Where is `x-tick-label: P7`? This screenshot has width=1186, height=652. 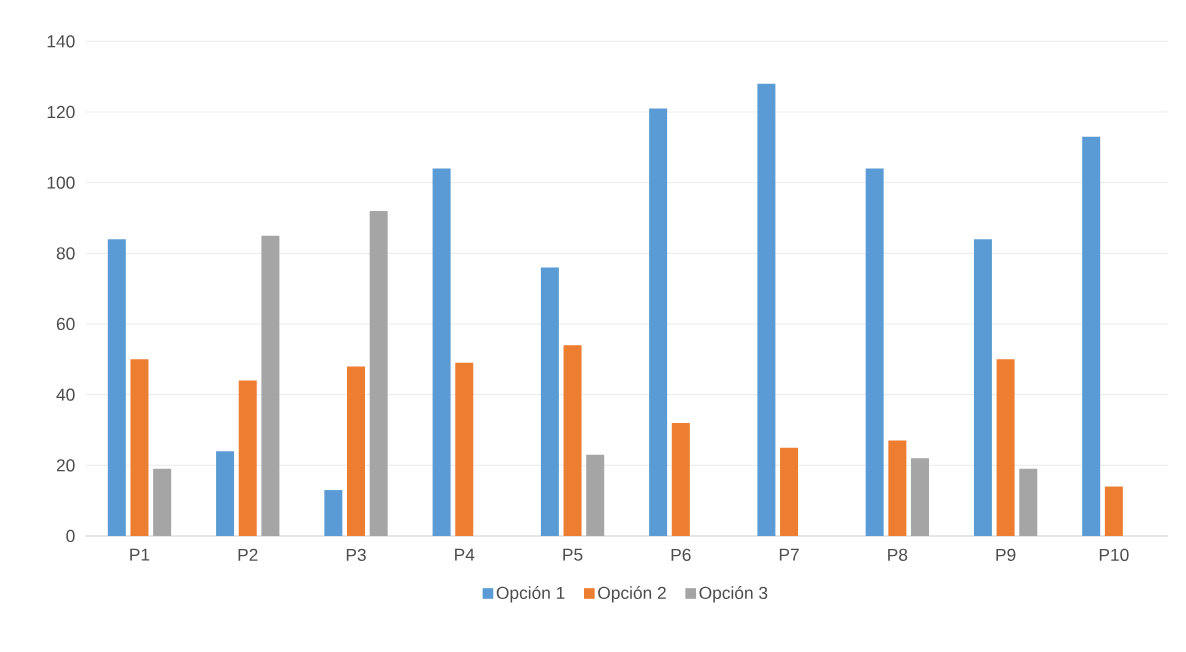 x-tick-label: P7 is located at coordinates (789, 554).